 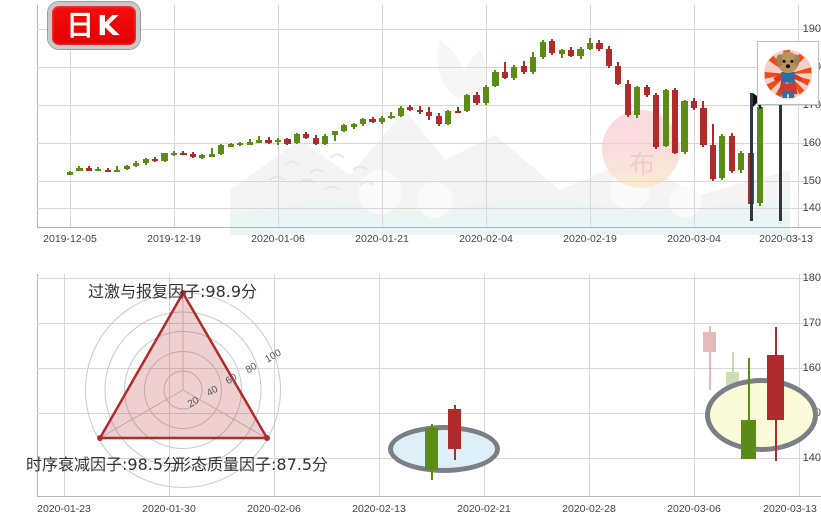 I want to click on bottom-y-axis, so click(x=37, y=385).